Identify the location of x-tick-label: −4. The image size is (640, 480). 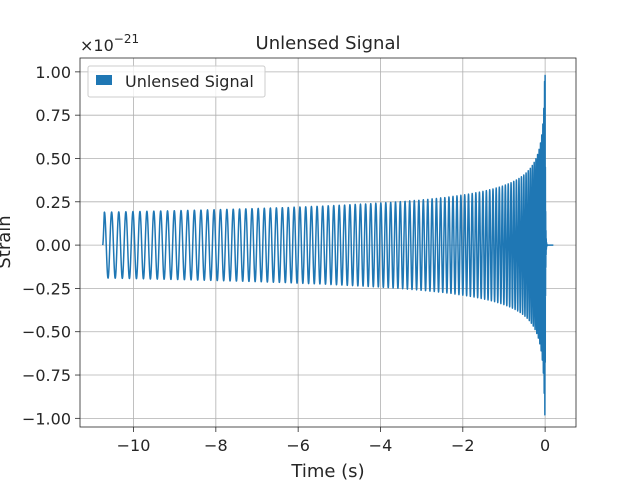
(381, 445).